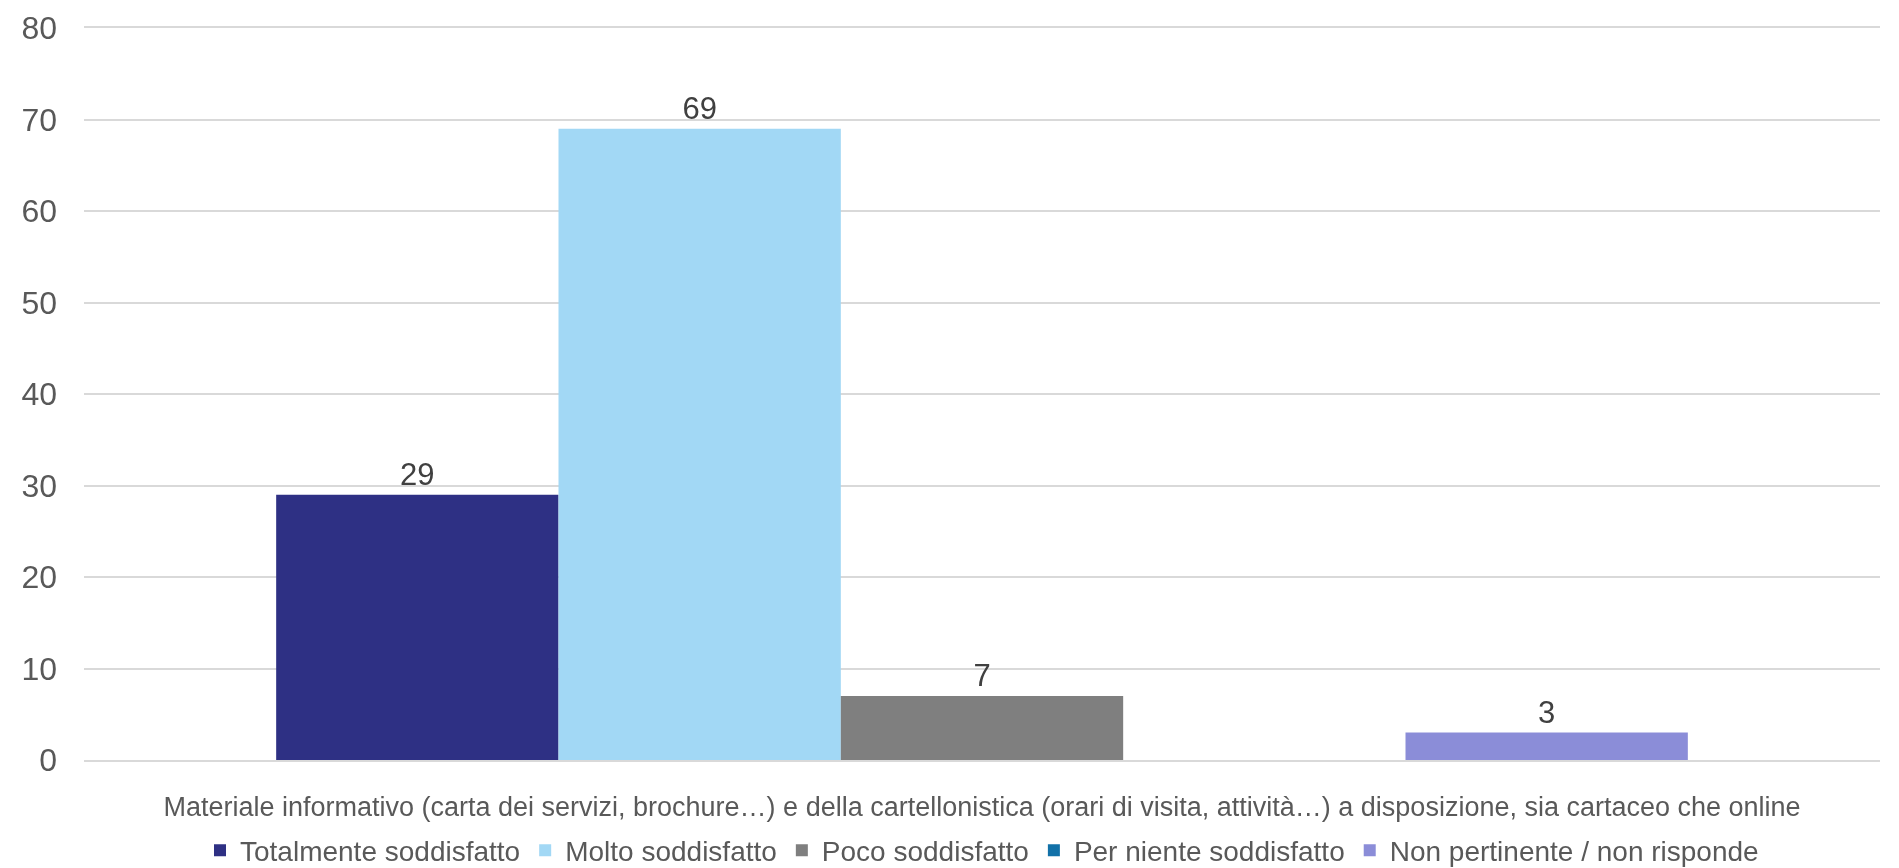  Describe the element at coordinates (1574, 852) in the screenshot. I see `legend-label: Non pertinente / non risponde` at that location.